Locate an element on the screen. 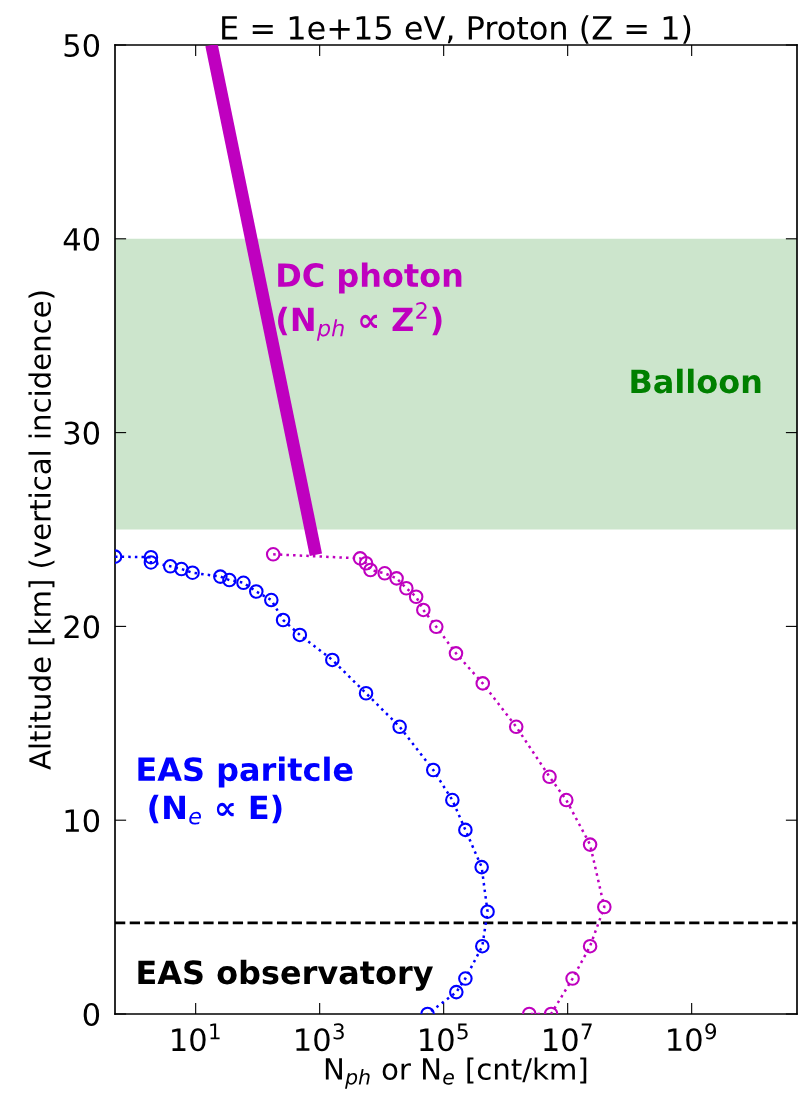 This screenshot has height=1099, width=800. y-tick-label: 10 is located at coordinates (82, 821).